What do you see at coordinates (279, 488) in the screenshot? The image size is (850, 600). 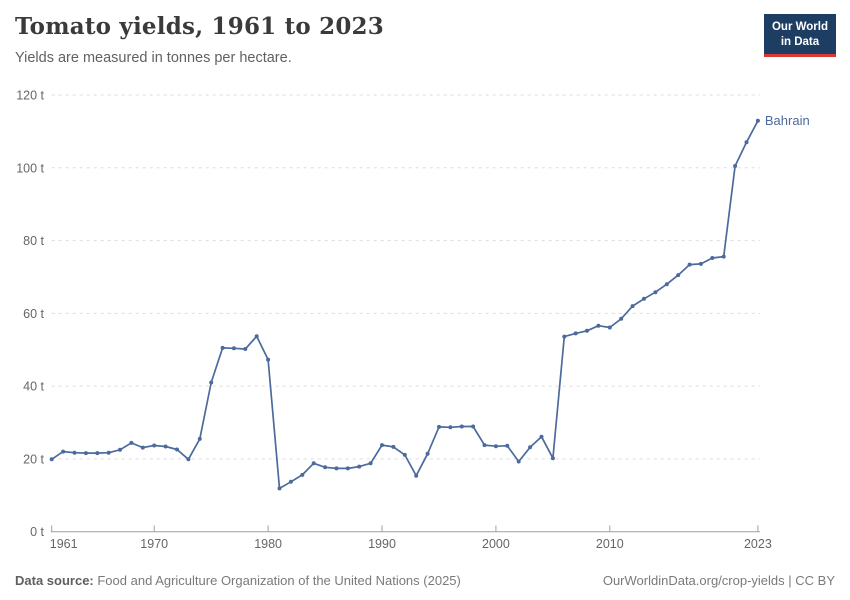 I see `data-point-1981` at bounding box center [279, 488].